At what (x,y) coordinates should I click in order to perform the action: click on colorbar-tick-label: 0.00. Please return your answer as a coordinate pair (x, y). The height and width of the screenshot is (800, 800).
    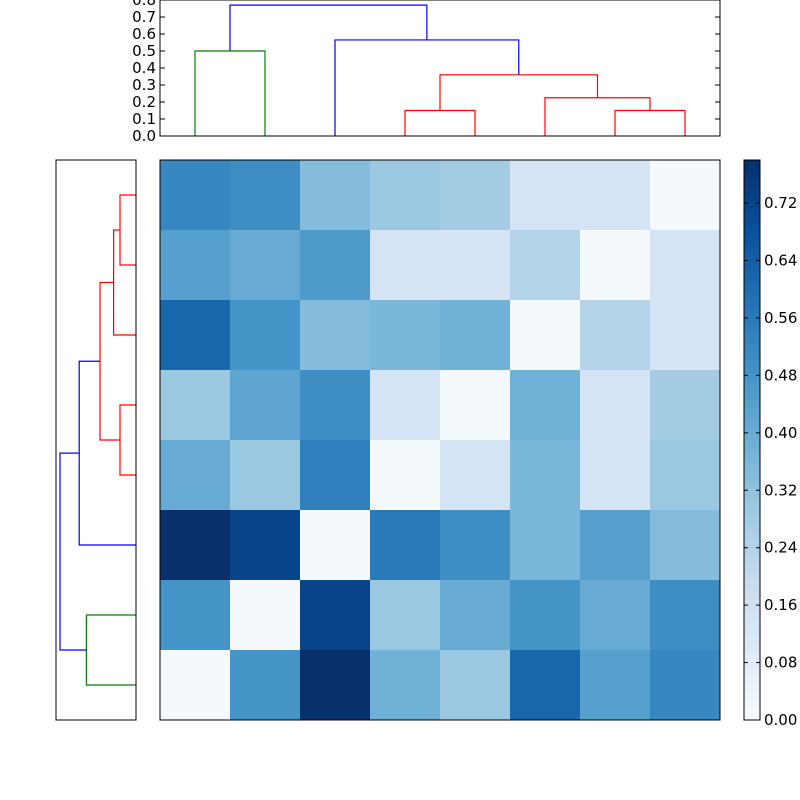
    Looking at the image, I should click on (780, 720).